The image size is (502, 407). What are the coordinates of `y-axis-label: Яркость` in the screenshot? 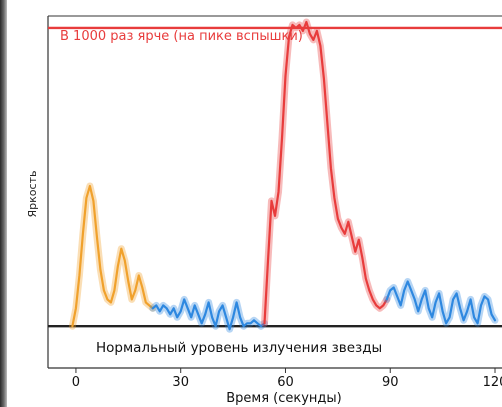 It's located at (32, 194).